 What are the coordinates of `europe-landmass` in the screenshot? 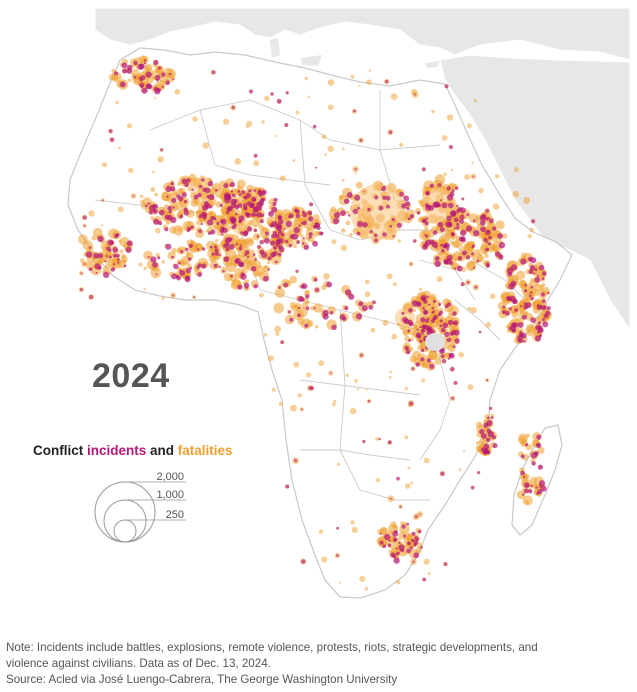 It's located at (362, 34).